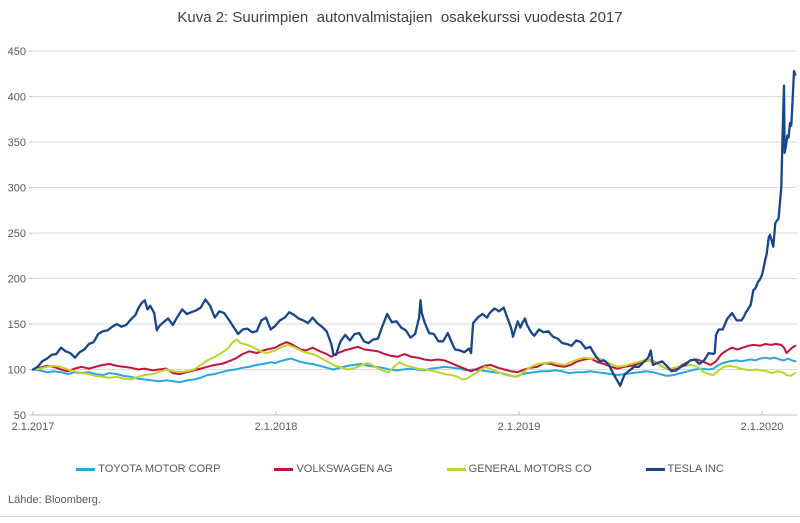 The height and width of the screenshot is (523, 800). I want to click on legend-item-toyota: TOYOTA MOTOR CORP, so click(148, 469).